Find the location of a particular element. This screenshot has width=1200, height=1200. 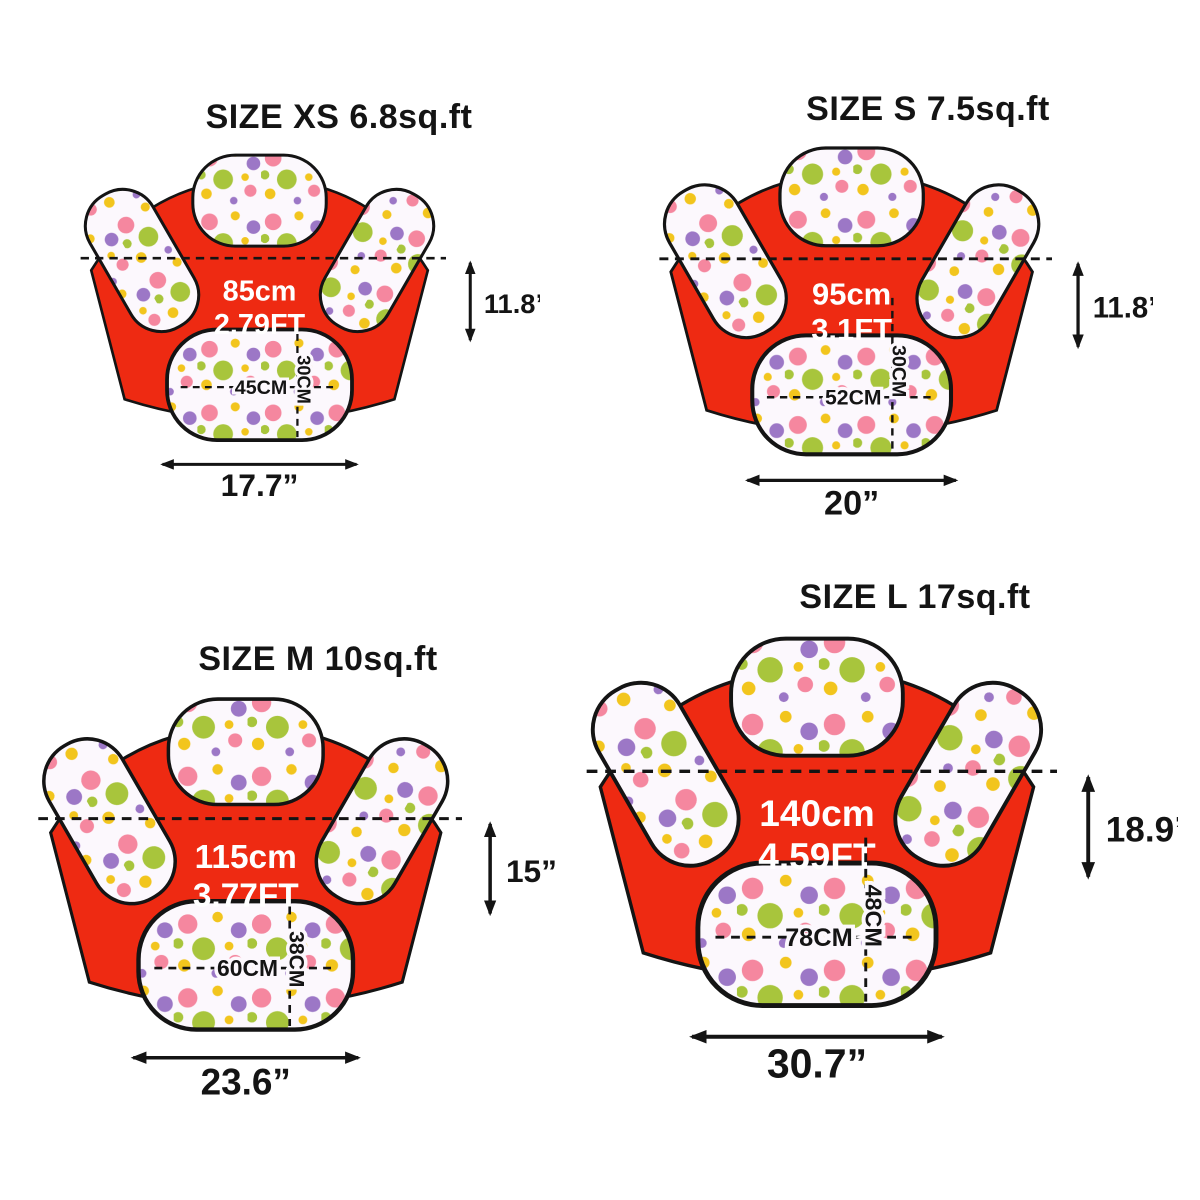

inner-width-ft-label: 4.59FT is located at coordinates (817, 856).